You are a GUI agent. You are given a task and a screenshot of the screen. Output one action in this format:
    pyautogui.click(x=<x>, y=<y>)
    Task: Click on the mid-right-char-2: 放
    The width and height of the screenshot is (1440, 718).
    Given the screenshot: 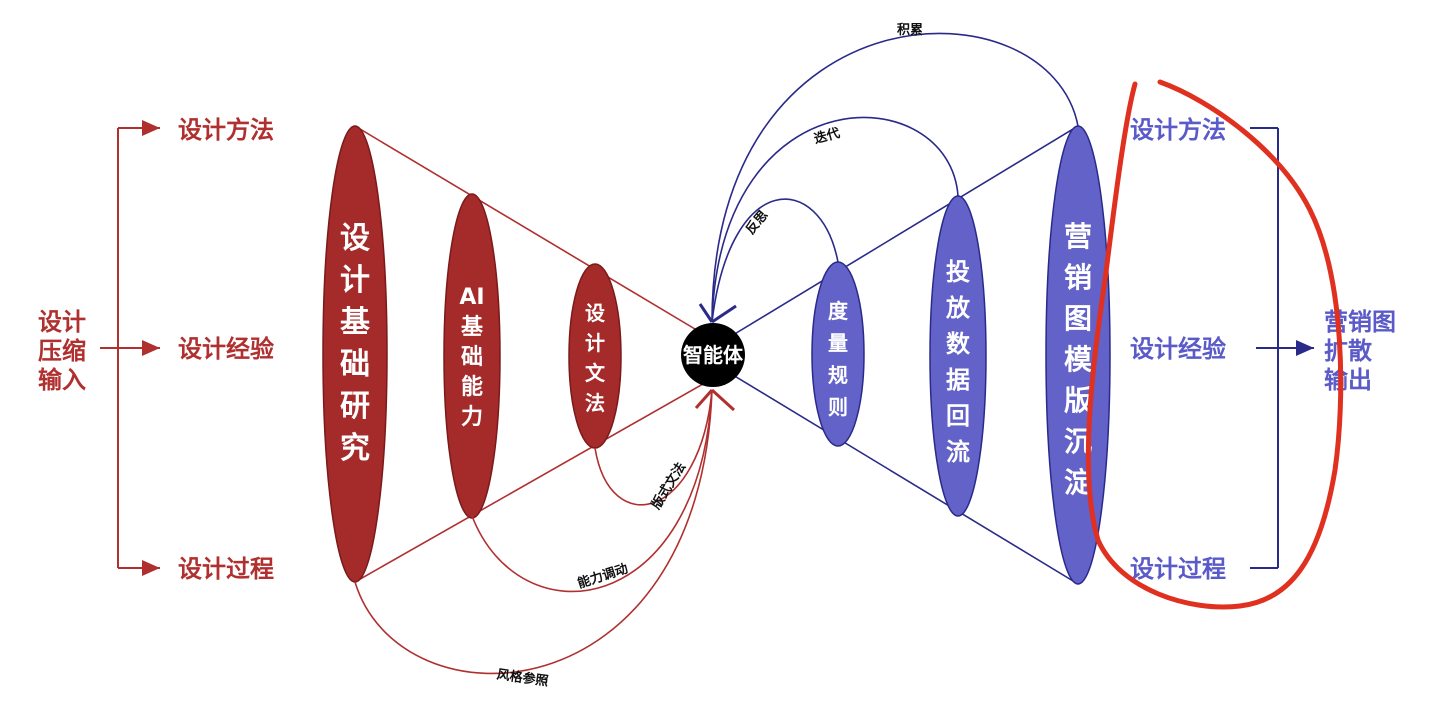 What is the action you would take?
    pyautogui.click(x=958, y=308)
    